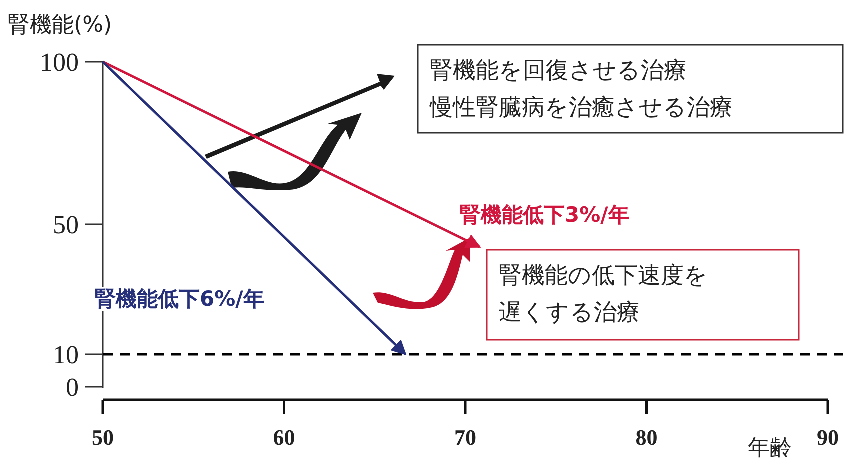 The image size is (847, 461). Describe the element at coordinates (558, 71) in the screenshot. I see `annotation: 腎機能を回復させる治療` at that location.